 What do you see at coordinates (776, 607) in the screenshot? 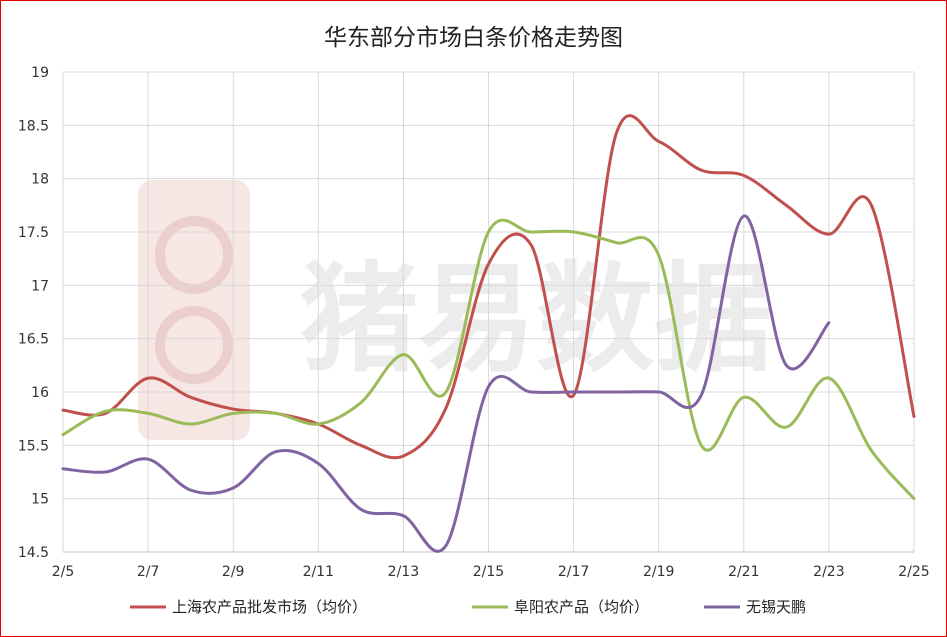
I see `legend-label: 无锡天鹏` at bounding box center [776, 607].